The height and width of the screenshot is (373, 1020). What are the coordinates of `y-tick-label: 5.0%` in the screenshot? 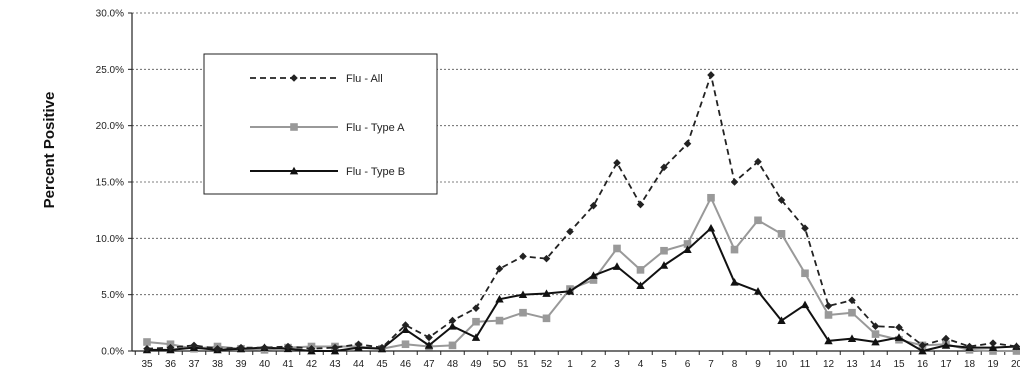 It's located at (112, 295).